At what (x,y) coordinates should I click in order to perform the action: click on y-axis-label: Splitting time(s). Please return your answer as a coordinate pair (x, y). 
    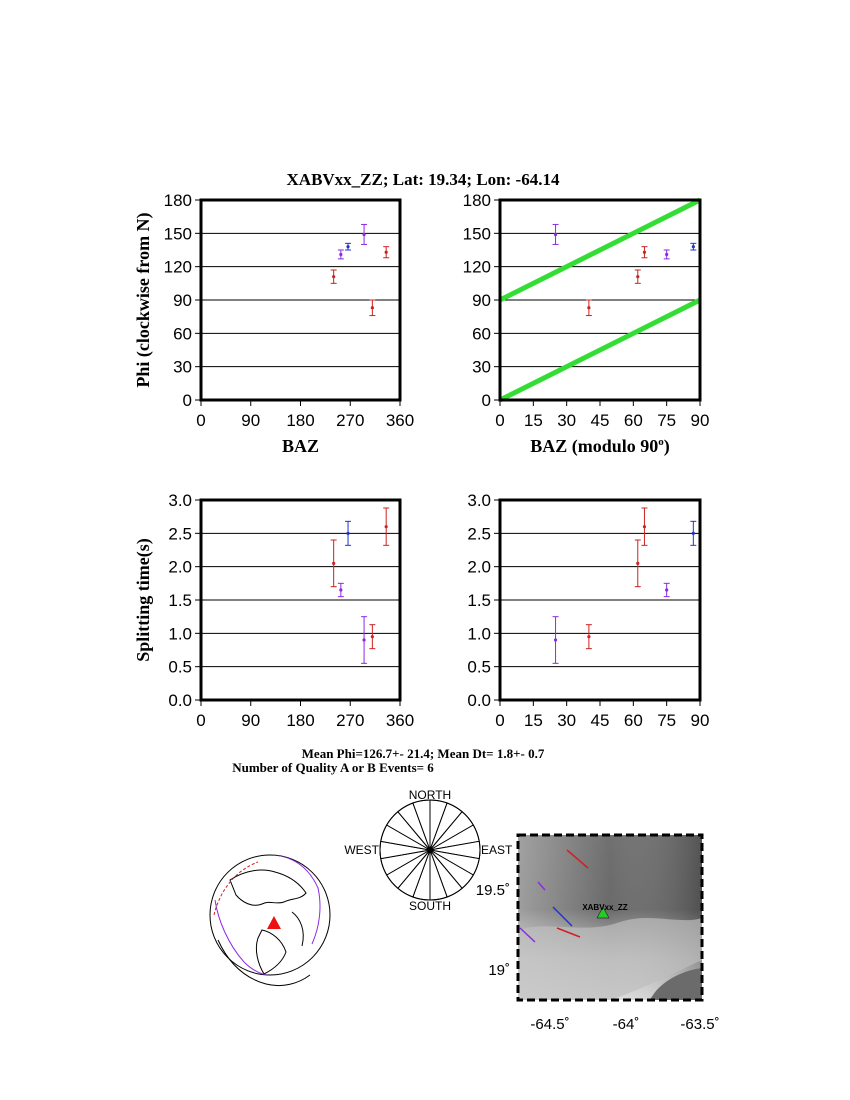
    Looking at the image, I should click on (143, 600).